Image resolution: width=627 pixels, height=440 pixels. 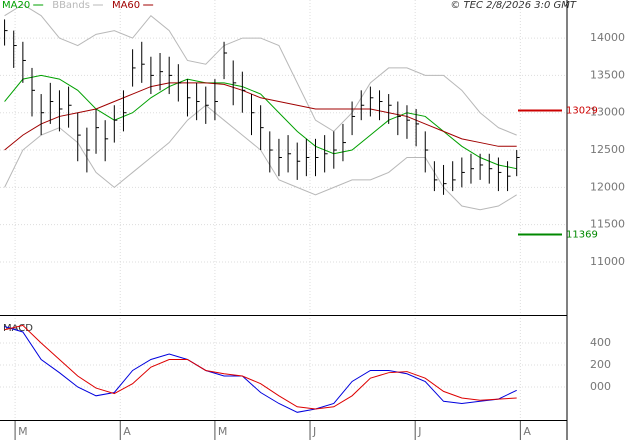 I want to click on legend-label: MA60, so click(x=126, y=5).